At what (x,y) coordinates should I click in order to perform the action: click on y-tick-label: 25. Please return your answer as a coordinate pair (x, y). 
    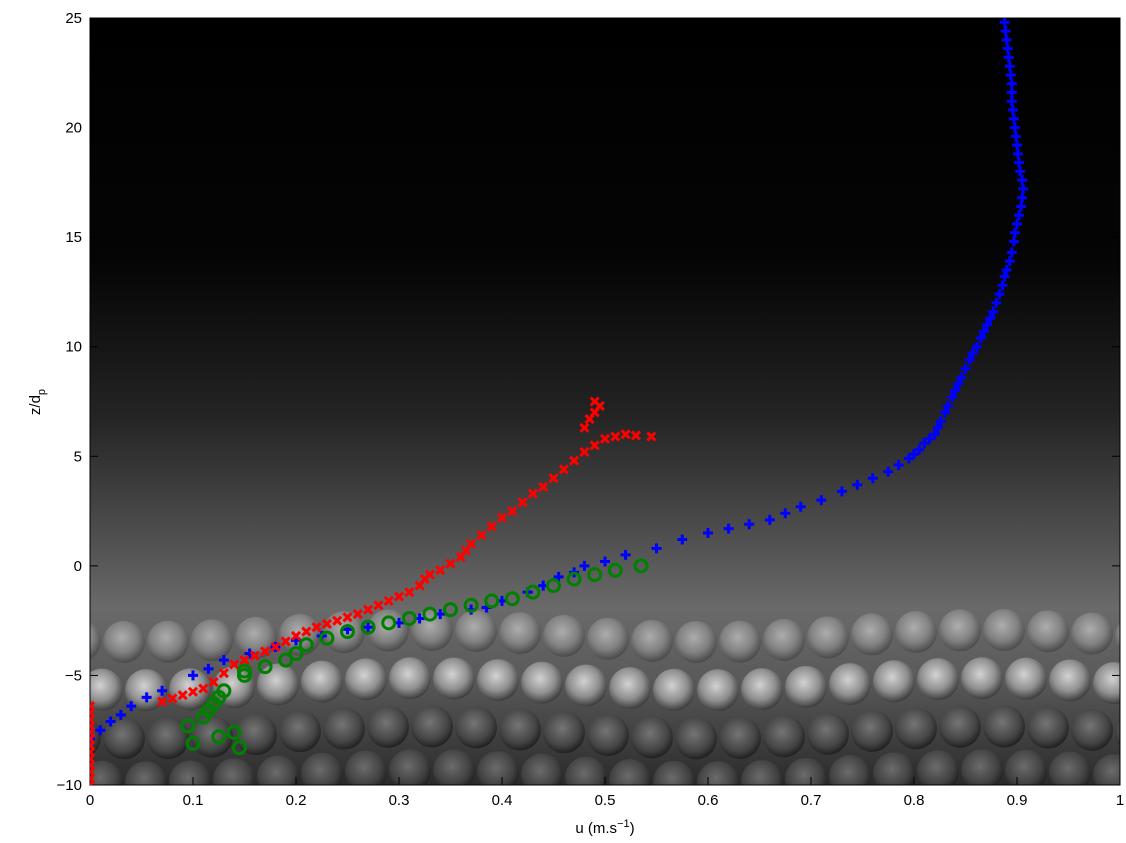
    Looking at the image, I should click on (73, 18).